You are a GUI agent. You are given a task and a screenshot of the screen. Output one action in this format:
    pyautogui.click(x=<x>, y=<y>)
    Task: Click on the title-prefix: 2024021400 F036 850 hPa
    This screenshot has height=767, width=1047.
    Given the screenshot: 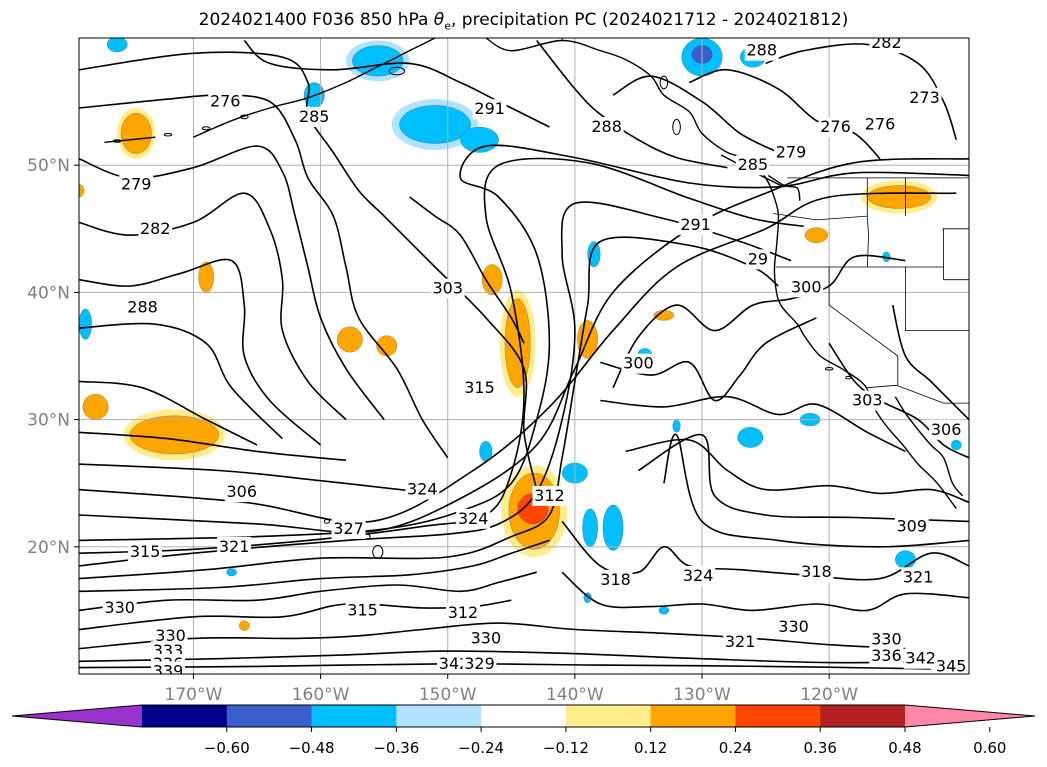 What is the action you would take?
    pyautogui.click(x=316, y=20)
    